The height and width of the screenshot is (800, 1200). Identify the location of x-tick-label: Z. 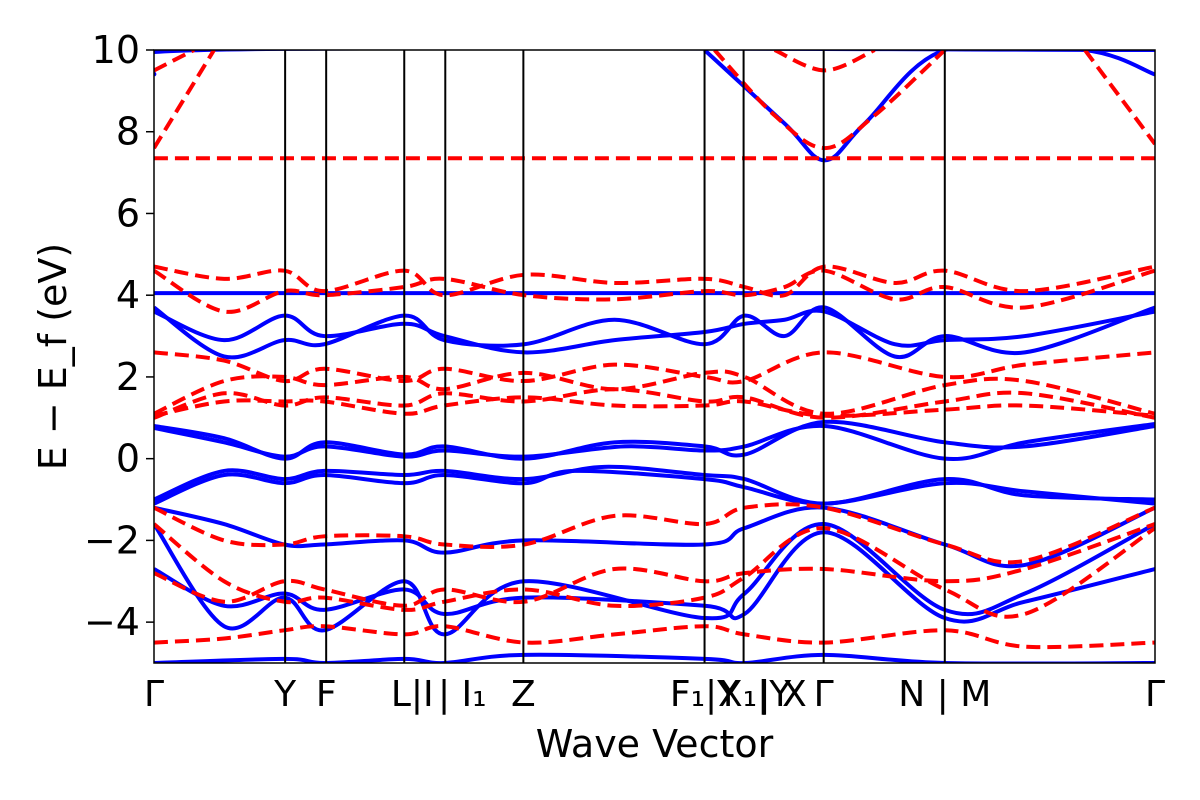
(523, 694).